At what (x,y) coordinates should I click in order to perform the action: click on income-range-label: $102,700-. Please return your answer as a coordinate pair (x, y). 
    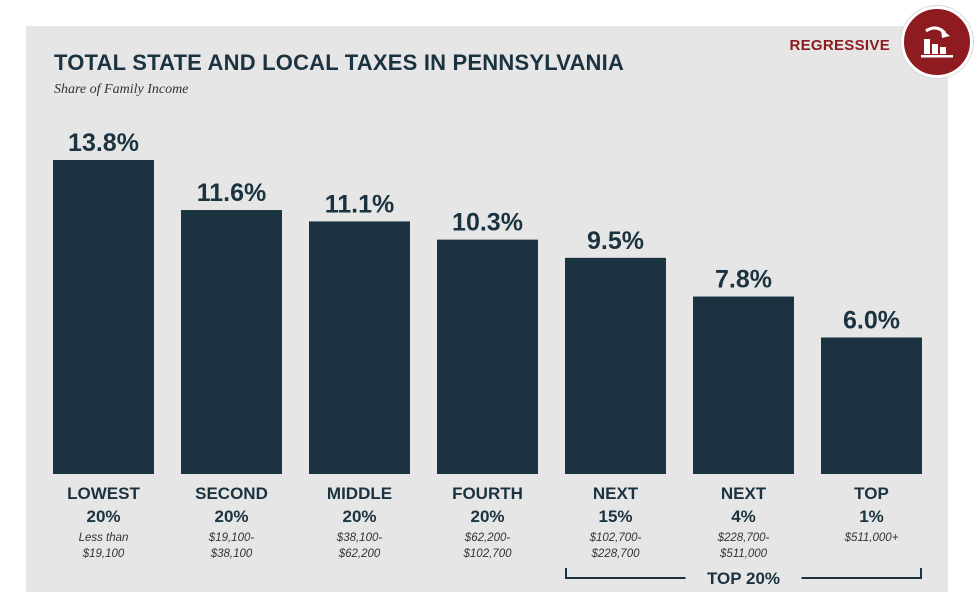
    Looking at the image, I should click on (615, 538).